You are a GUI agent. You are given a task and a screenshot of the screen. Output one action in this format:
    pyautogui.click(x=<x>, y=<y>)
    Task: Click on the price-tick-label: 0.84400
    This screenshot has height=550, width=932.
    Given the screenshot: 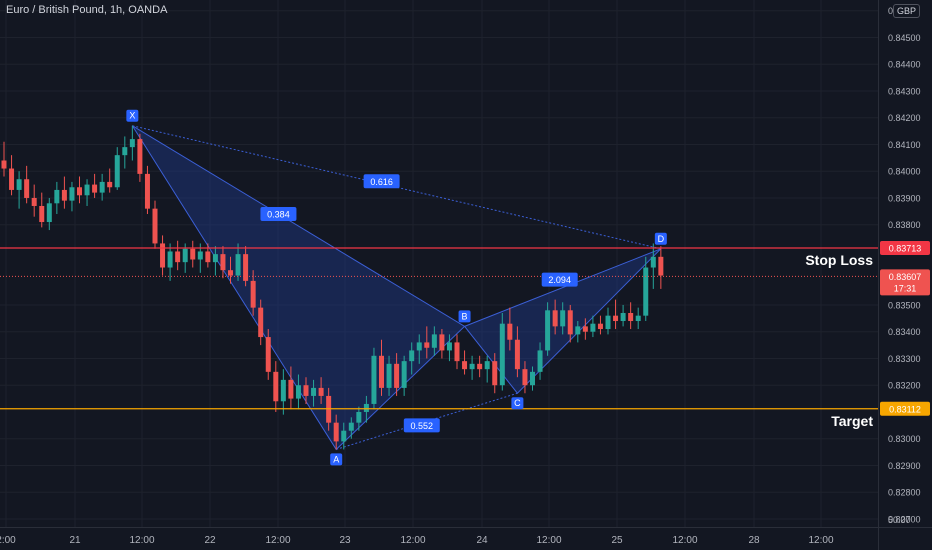 What is the action you would take?
    pyautogui.click(x=904, y=65)
    